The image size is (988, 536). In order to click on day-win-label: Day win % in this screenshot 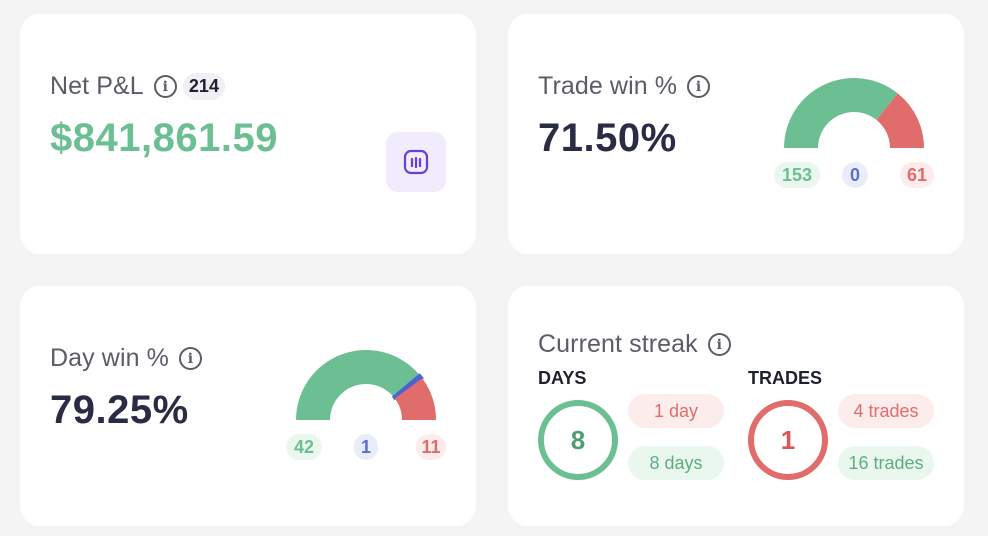, I will do `click(109, 358)`.